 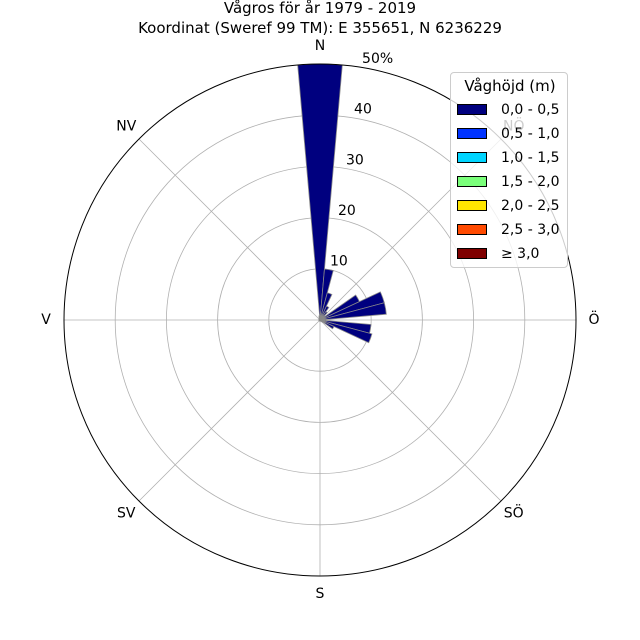 What do you see at coordinates (377, 59) in the screenshot?
I see `radial-tick-label: 50%` at bounding box center [377, 59].